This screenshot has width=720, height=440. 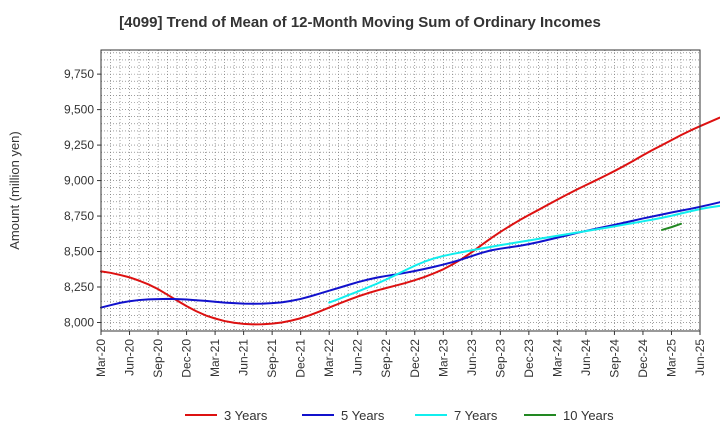 I want to click on x-tick-label: Mar-20, so click(x=101, y=358).